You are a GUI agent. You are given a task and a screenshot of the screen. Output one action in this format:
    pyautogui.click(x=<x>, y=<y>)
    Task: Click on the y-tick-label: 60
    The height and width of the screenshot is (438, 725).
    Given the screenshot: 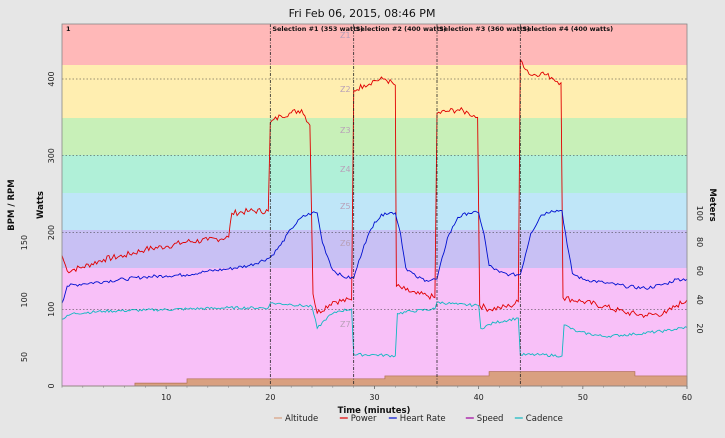 What is the action you would take?
    pyautogui.click(x=699, y=271)
    